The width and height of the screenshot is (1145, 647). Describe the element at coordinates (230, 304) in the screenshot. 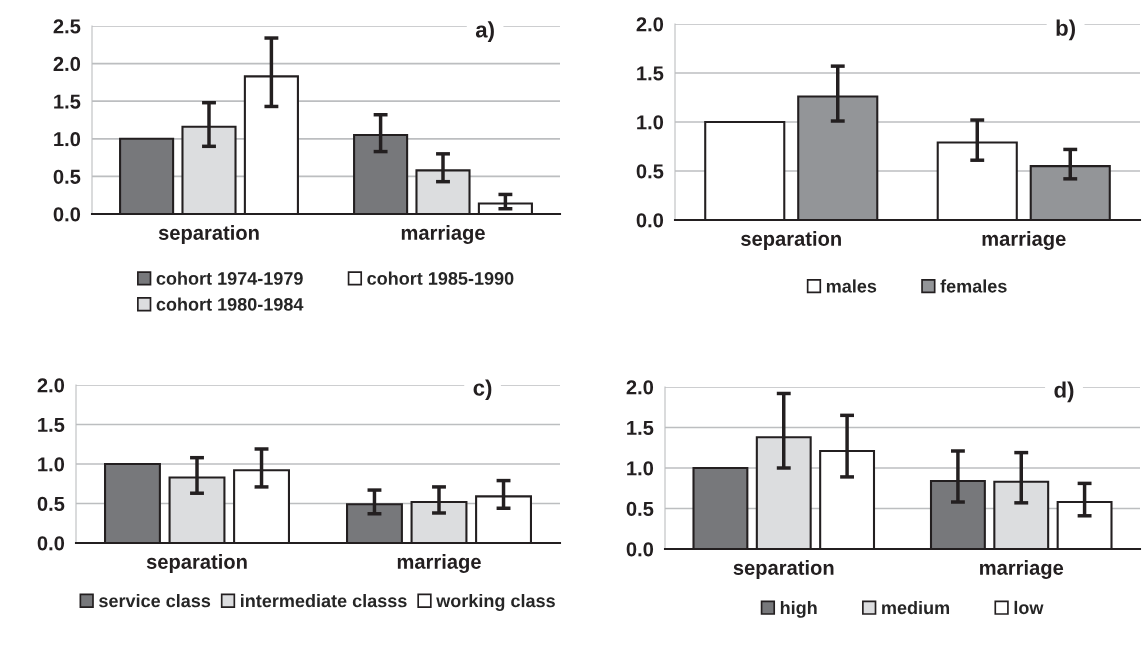

I see `legend-label: cohort 1980-1984` at that location.